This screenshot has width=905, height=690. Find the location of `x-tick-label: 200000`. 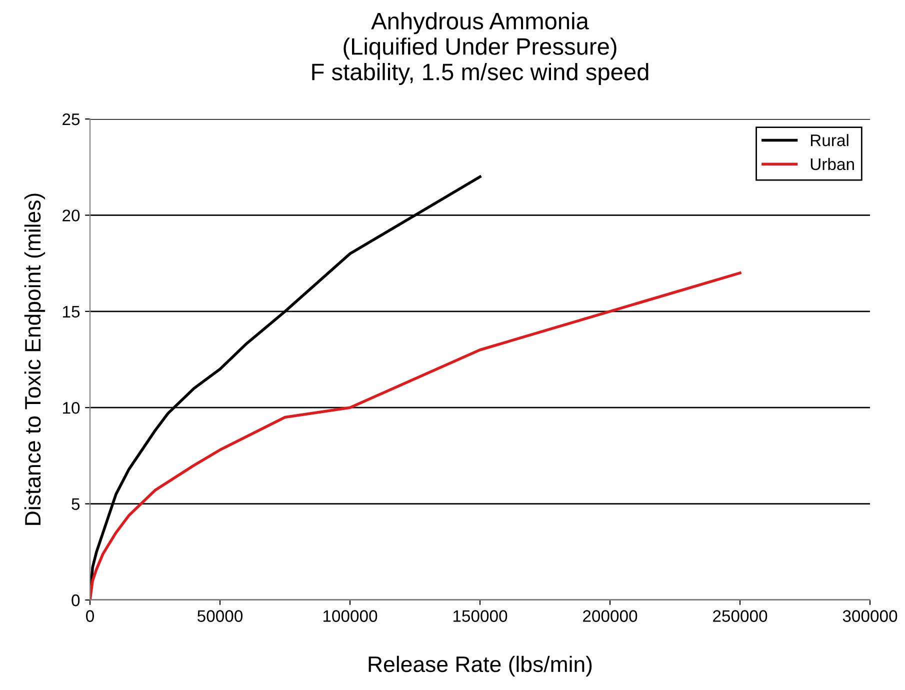

x-tick-label: 200000 is located at coordinates (610, 616).